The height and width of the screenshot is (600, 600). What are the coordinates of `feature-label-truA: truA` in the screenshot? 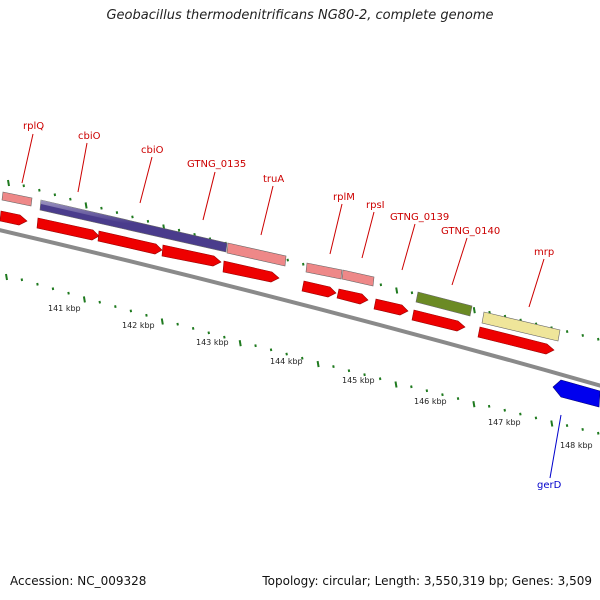 It's located at (273, 179).